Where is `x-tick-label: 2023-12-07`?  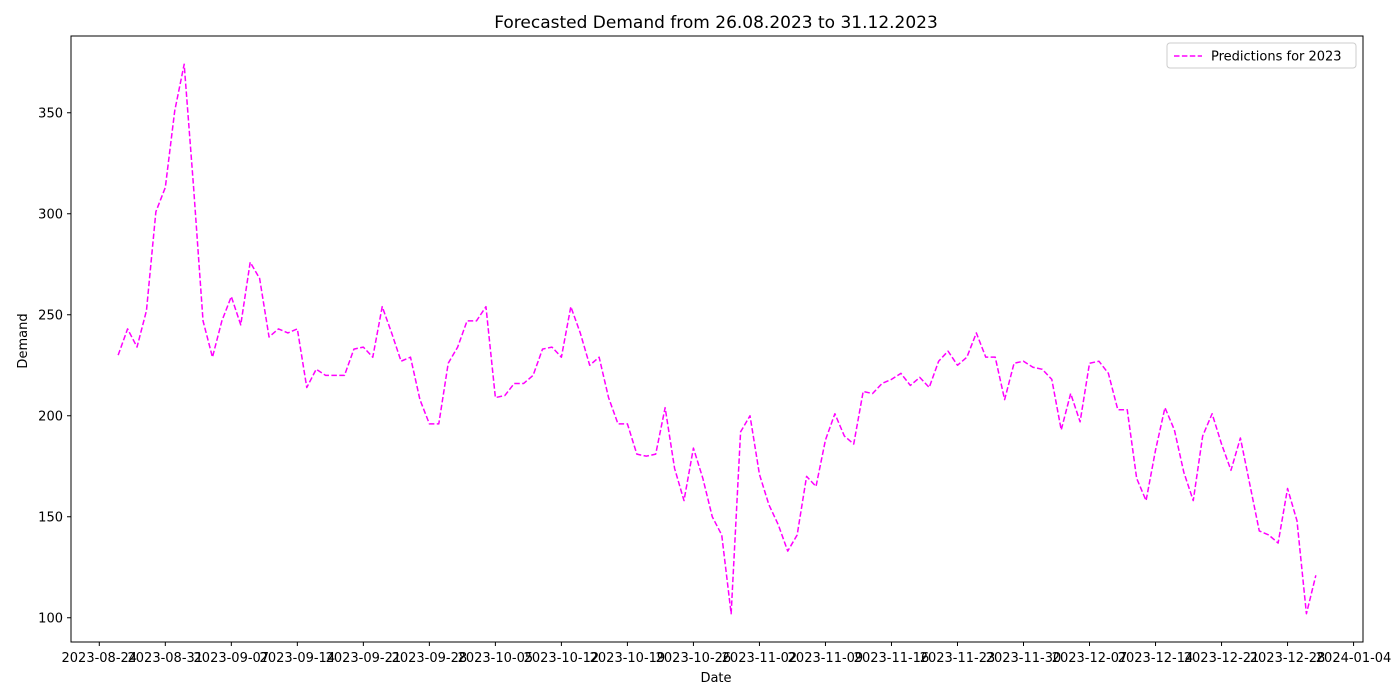 x-tick-label: 2023-12-07 is located at coordinates (1090, 658).